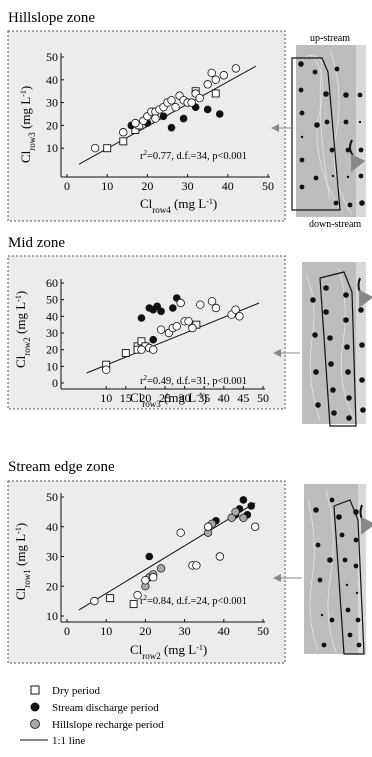  Describe the element at coordinates (52, 57) in the screenshot. I see `y-tick-label: 50` at that location.